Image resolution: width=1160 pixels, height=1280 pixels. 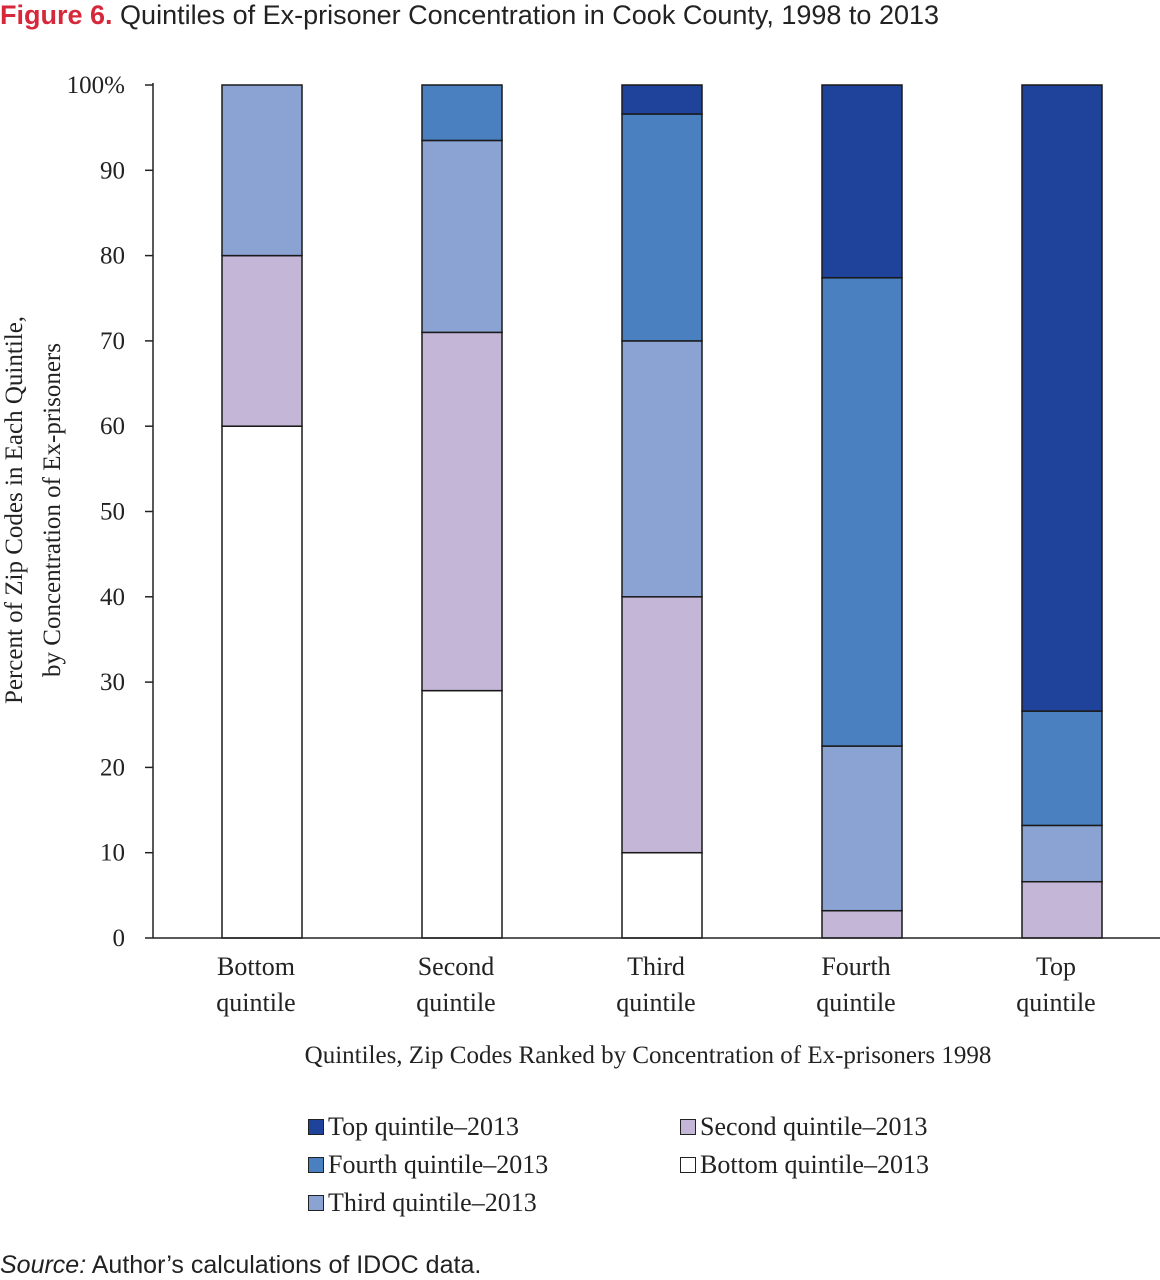 I want to click on legend-item: Third quintile–2013, so click(x=422, y=1203).